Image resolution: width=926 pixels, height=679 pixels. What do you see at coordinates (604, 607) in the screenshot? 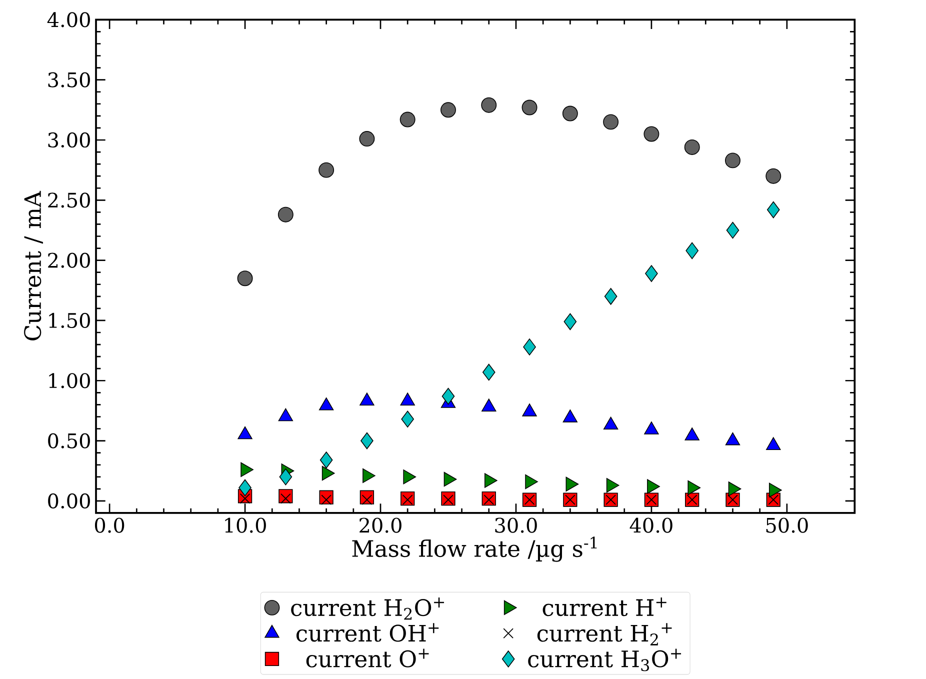
I see `legend-label: current H$^{+}$` at bounding box center [604, 607].